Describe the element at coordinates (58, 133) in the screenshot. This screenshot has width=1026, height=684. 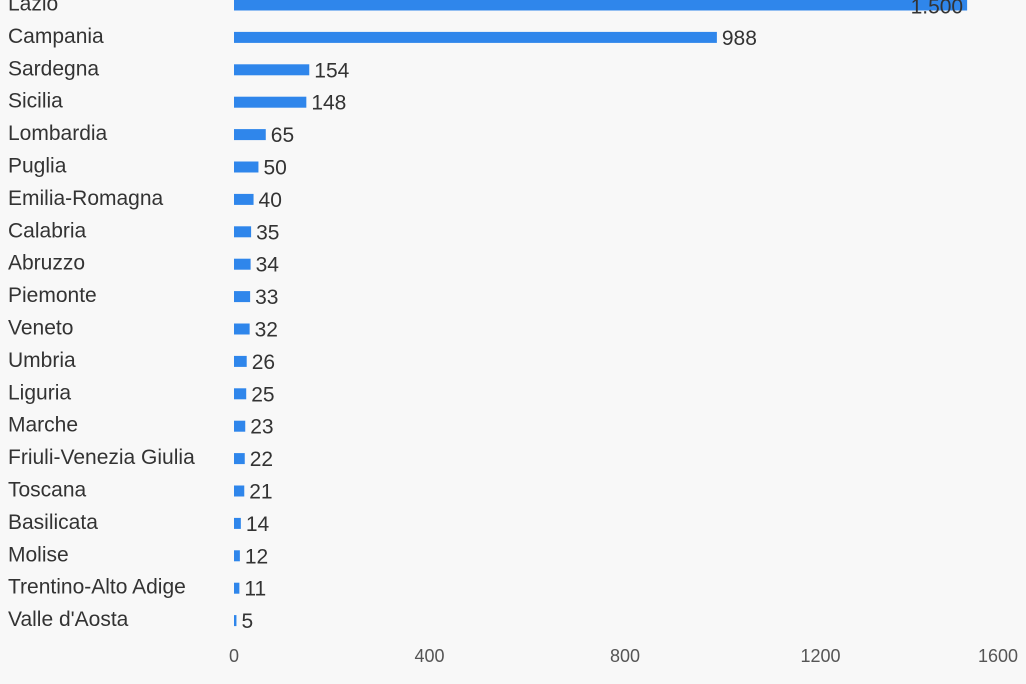
I see `category-label: Lombardia` at that location.